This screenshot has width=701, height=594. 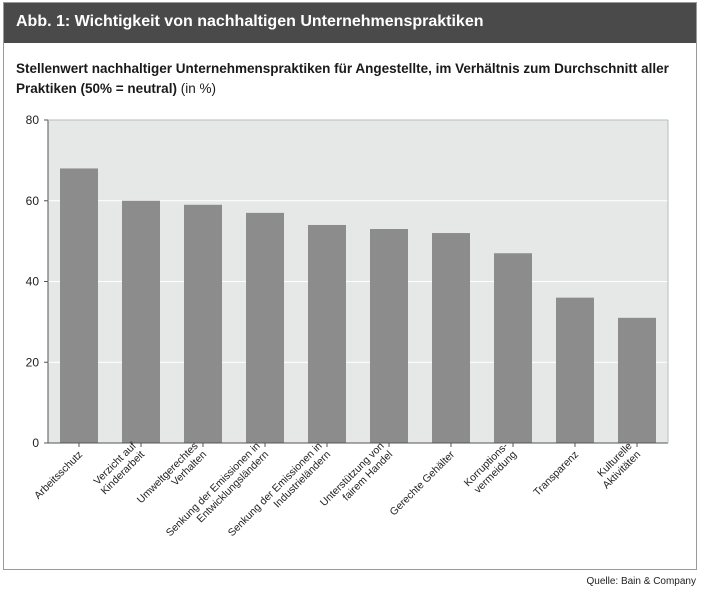 I want to click on y-tick-label: 40, so click(x=33, y=282).